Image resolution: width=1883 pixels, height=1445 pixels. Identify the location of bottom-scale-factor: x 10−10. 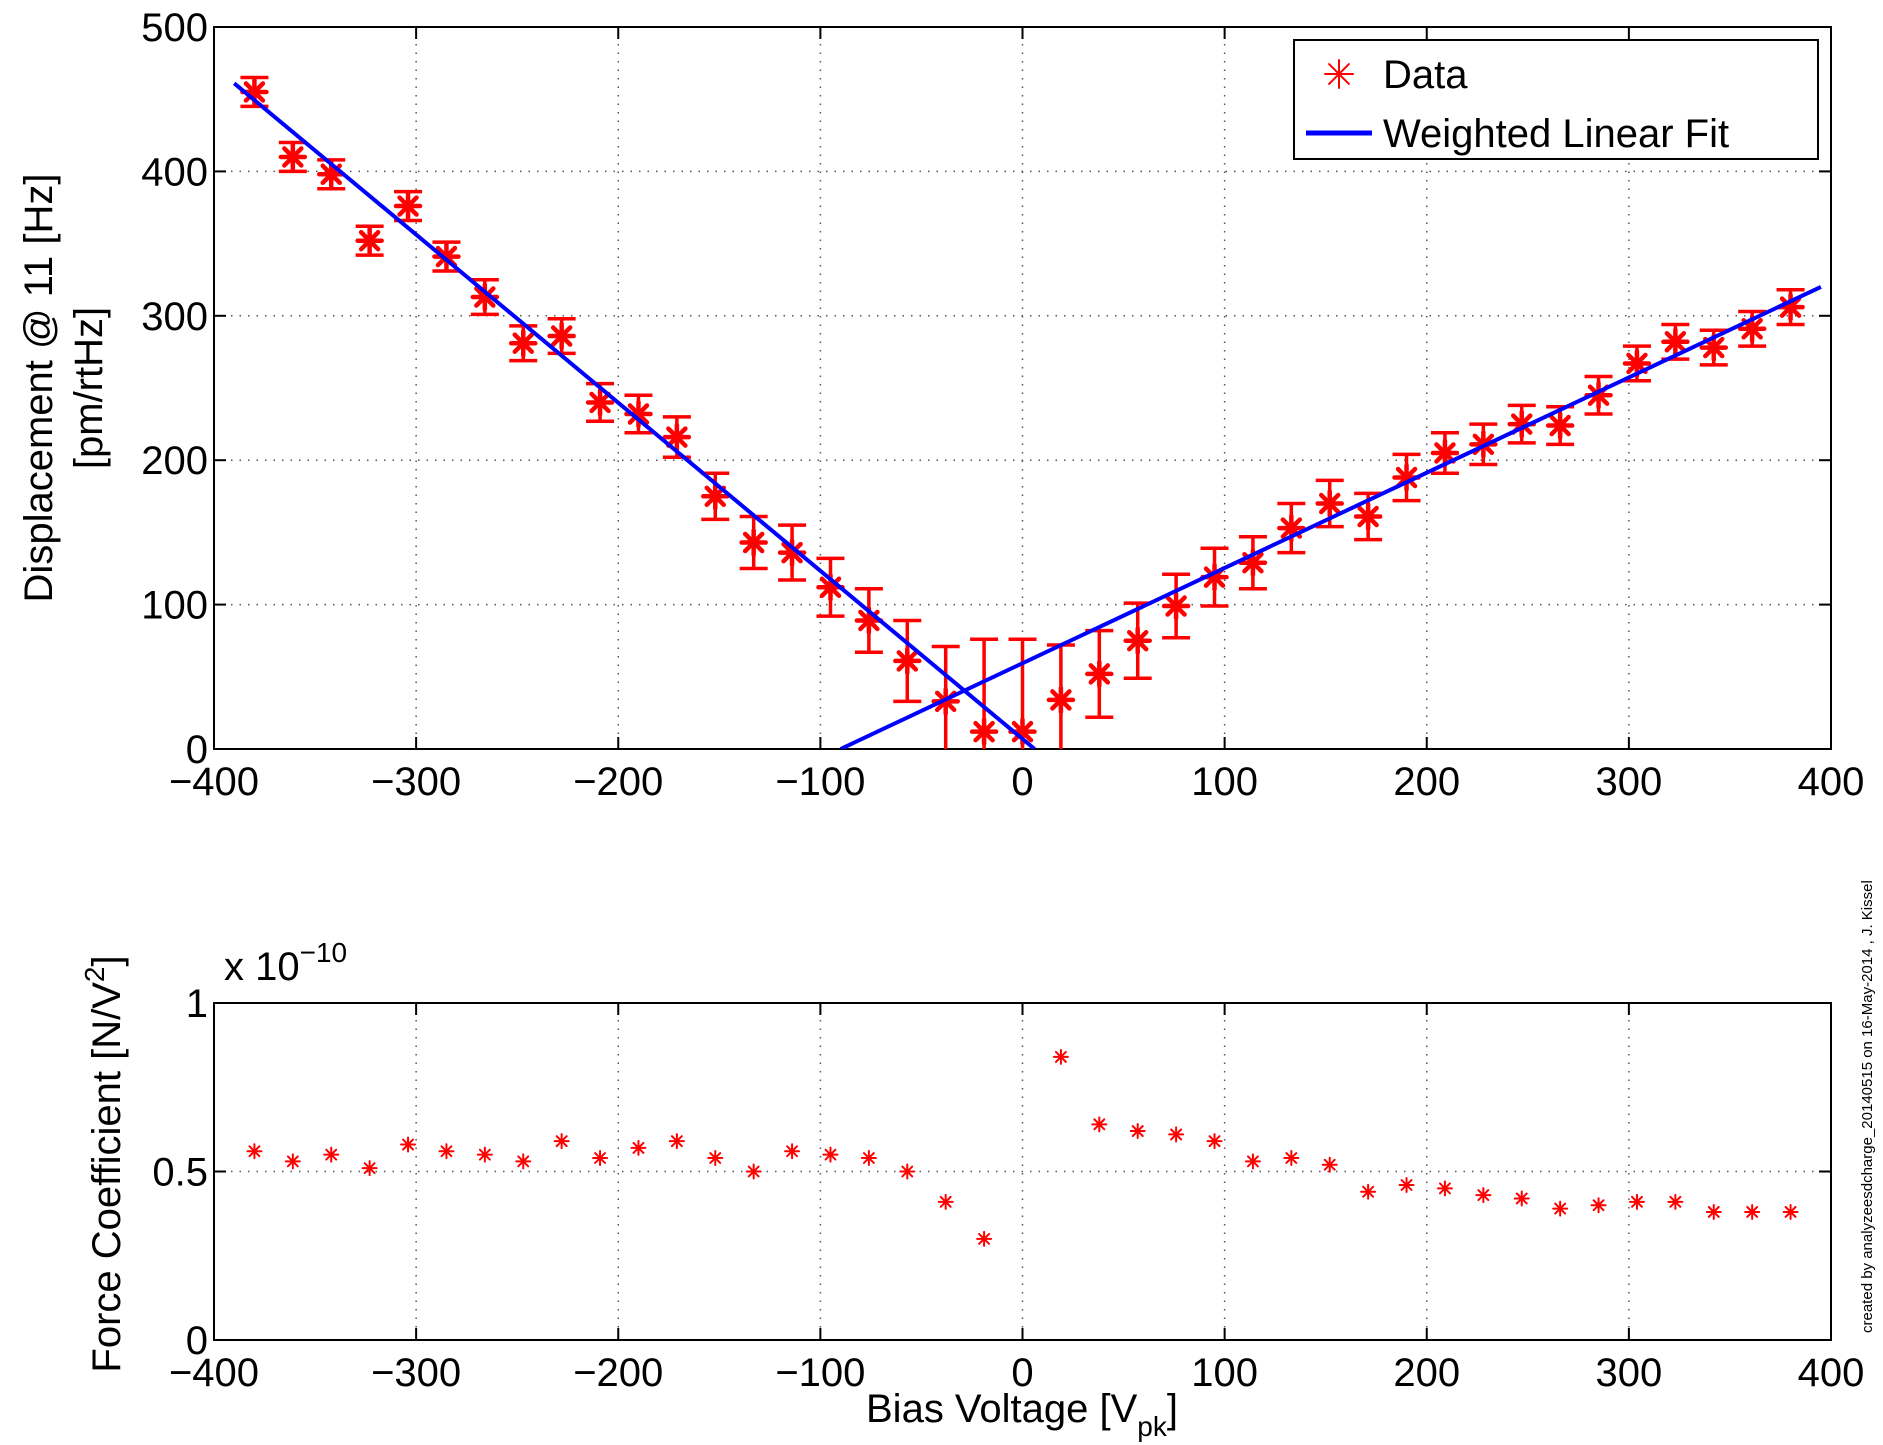
(285, 963).